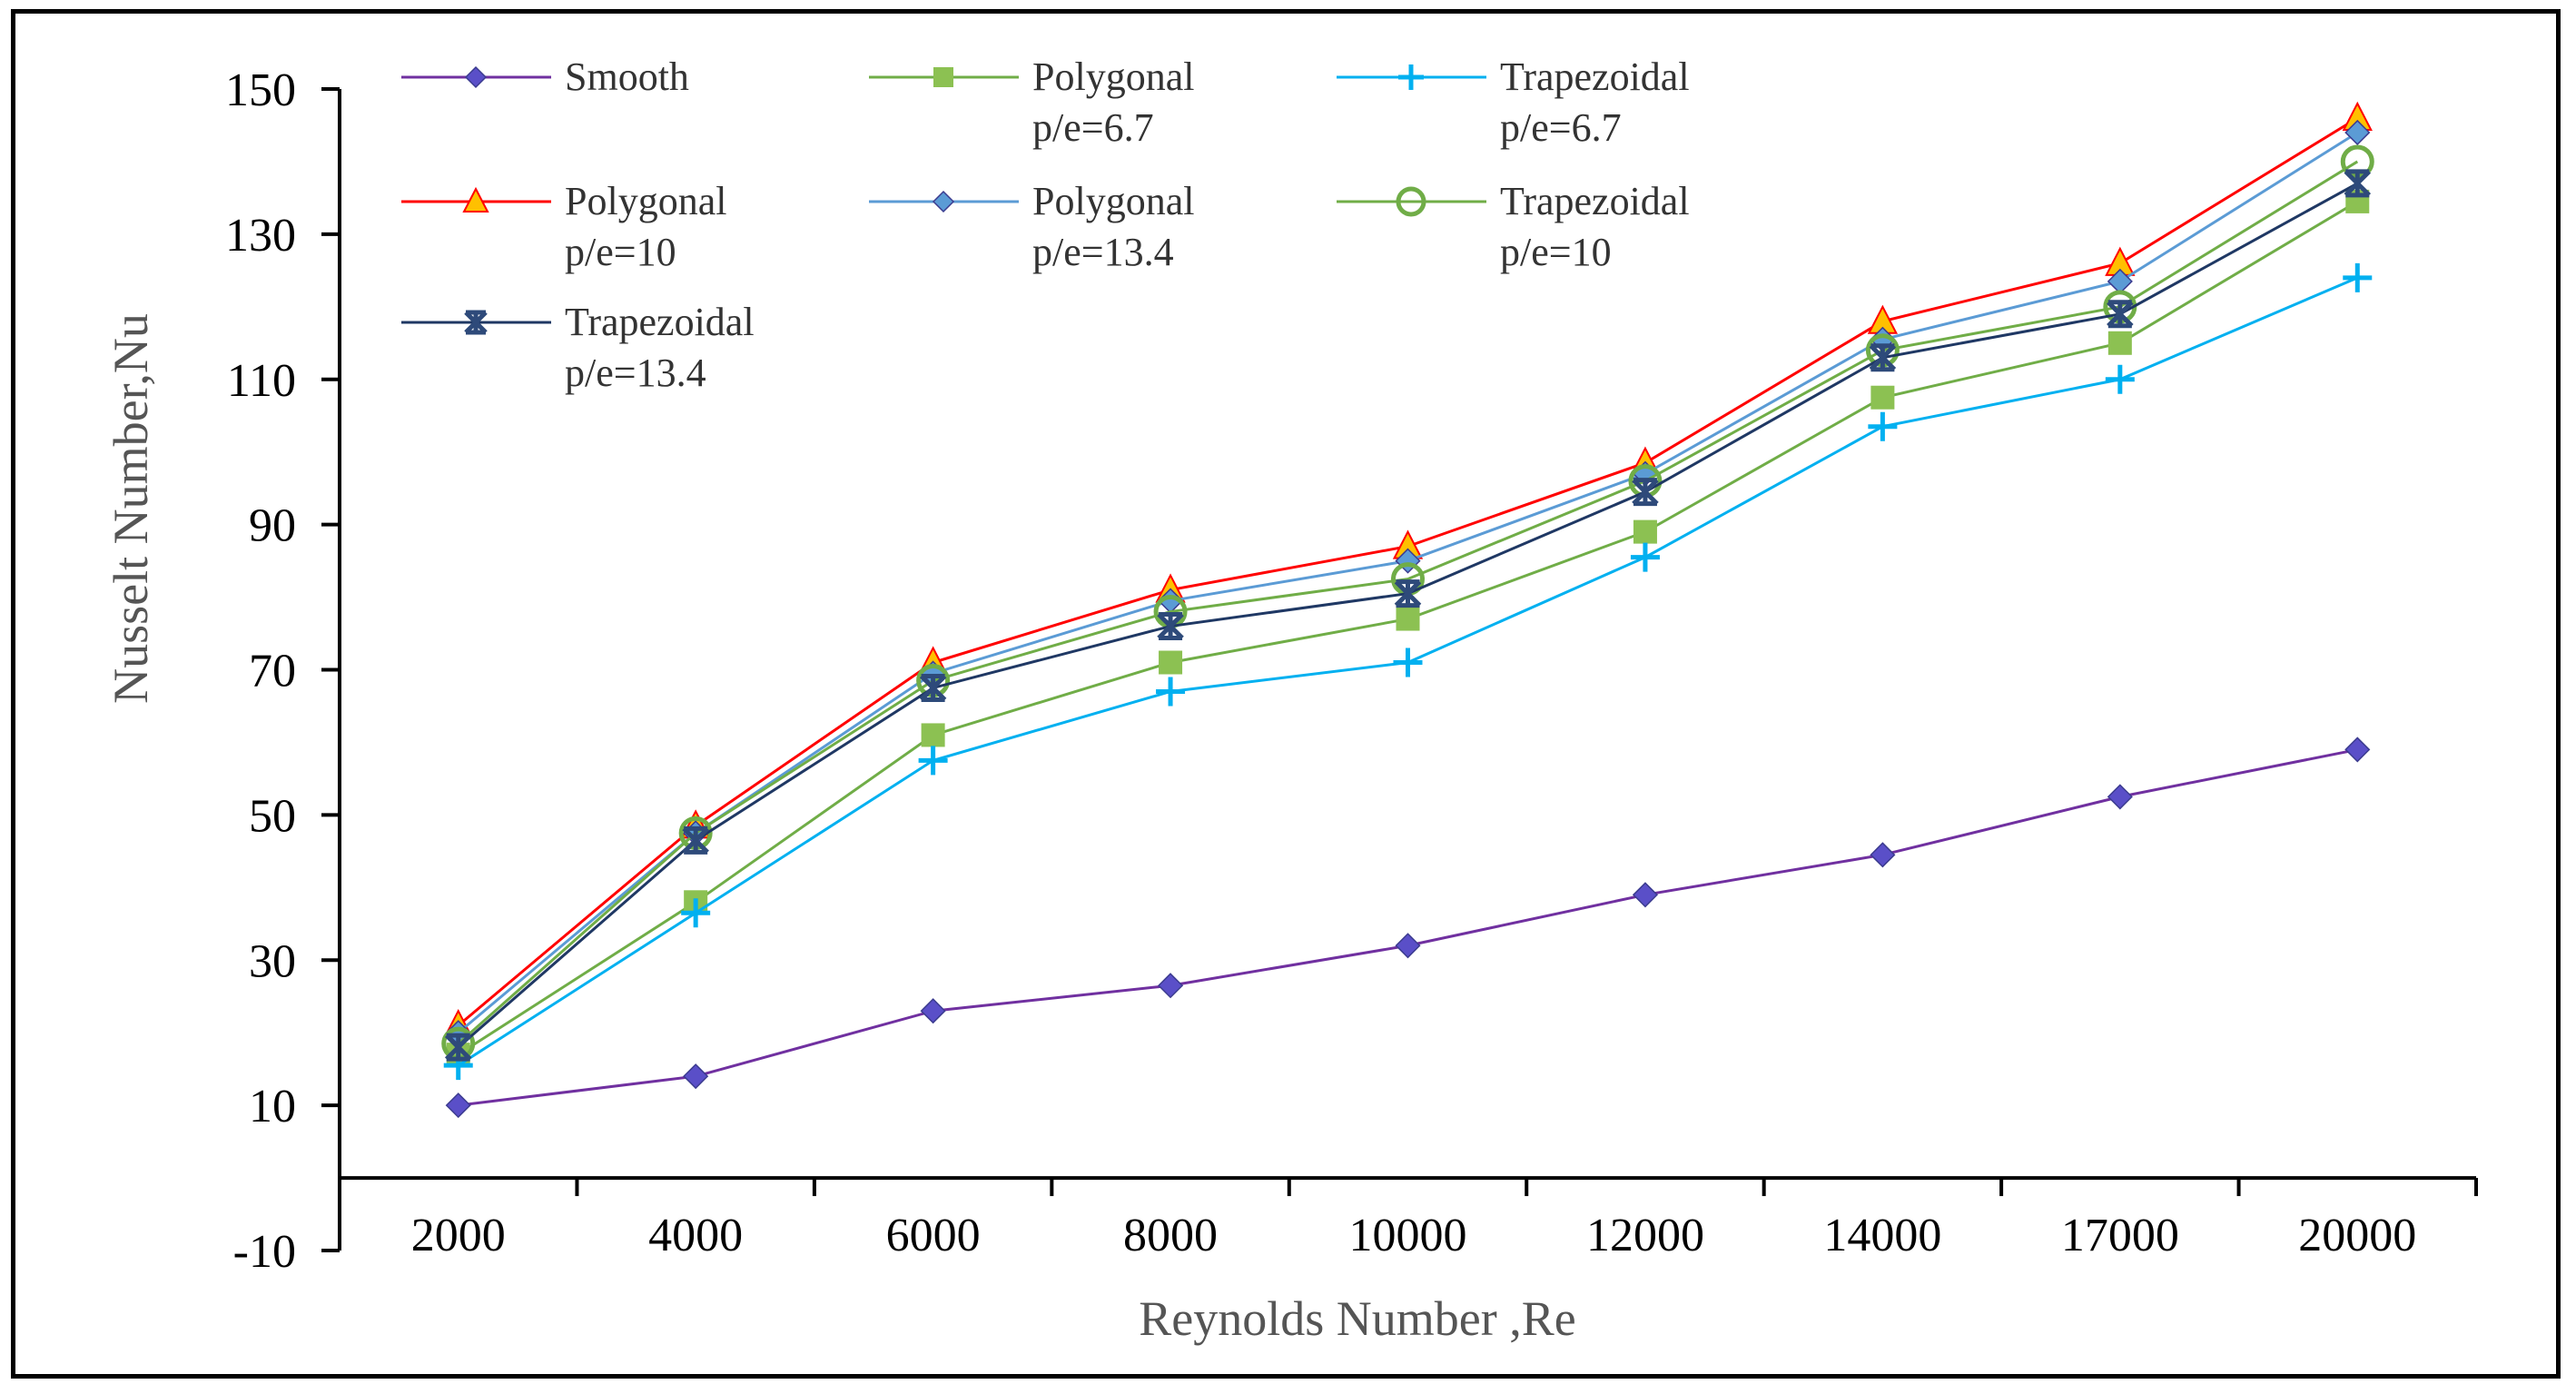 Image resolution: width=2576 pixels, height=1394 pixels. What do you see at coordinates (1031, 102) in the screenshot?
I see `legend-entry: Polygonal p/e=6.7` at bounding box center [1031, 102].